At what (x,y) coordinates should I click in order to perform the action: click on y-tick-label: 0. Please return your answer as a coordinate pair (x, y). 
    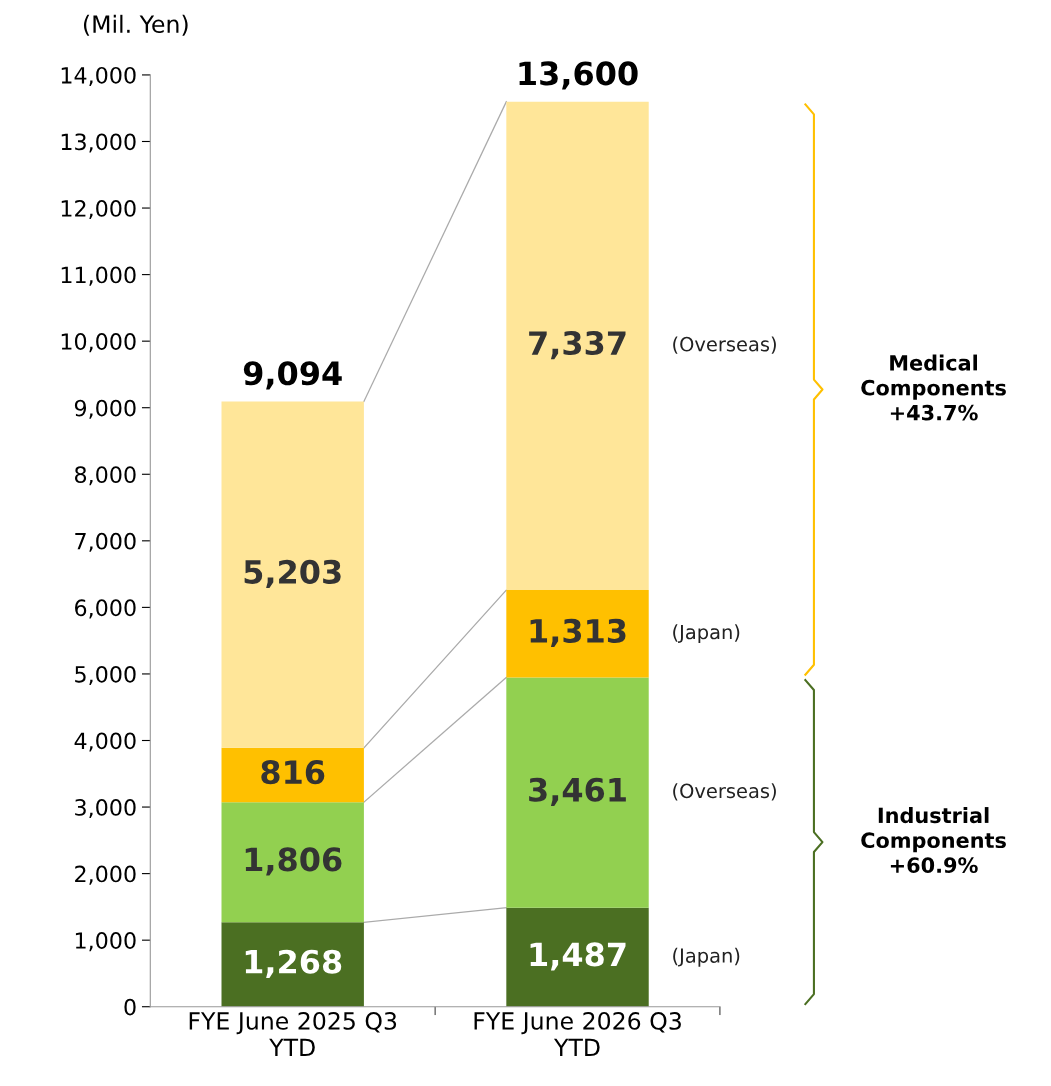
    Looking at the image, I should click on (130, 1007).